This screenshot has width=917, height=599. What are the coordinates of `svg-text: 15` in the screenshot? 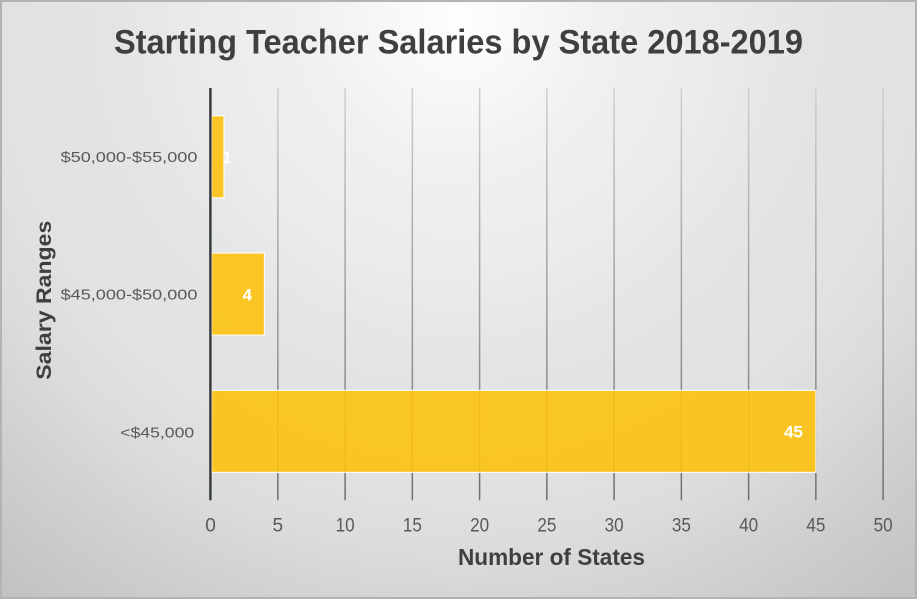 It's located at (412, 526).